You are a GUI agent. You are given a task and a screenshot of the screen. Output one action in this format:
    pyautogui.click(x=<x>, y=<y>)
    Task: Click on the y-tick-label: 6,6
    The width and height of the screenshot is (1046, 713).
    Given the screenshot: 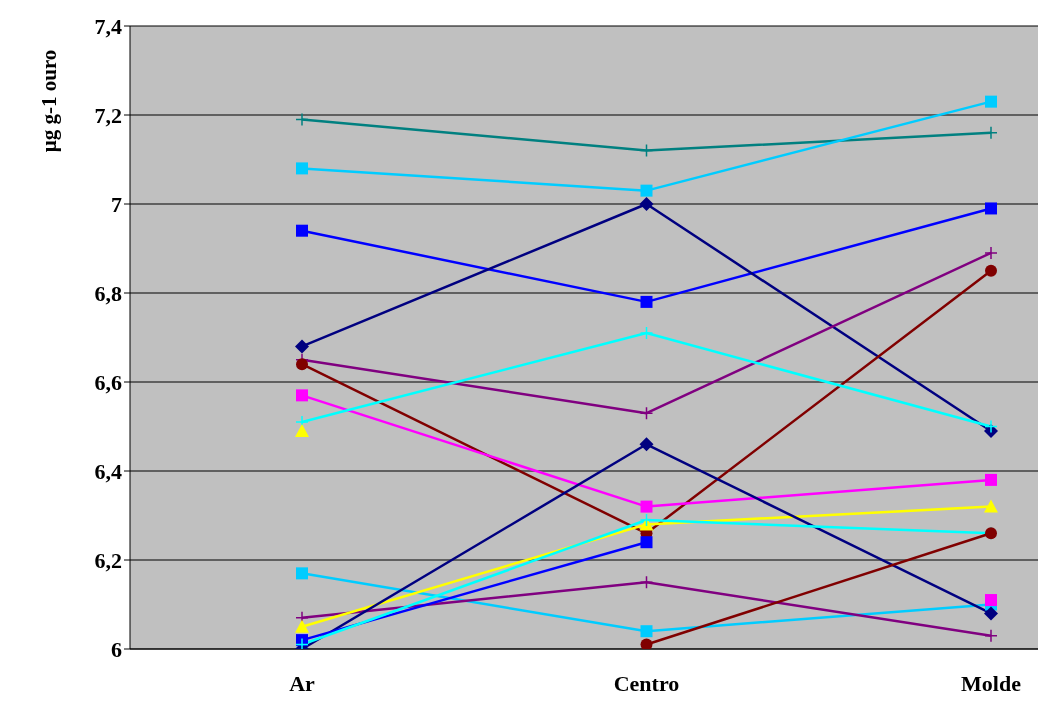 What is the action you would take?
    pyautogui.click(x=108, y=382)
    